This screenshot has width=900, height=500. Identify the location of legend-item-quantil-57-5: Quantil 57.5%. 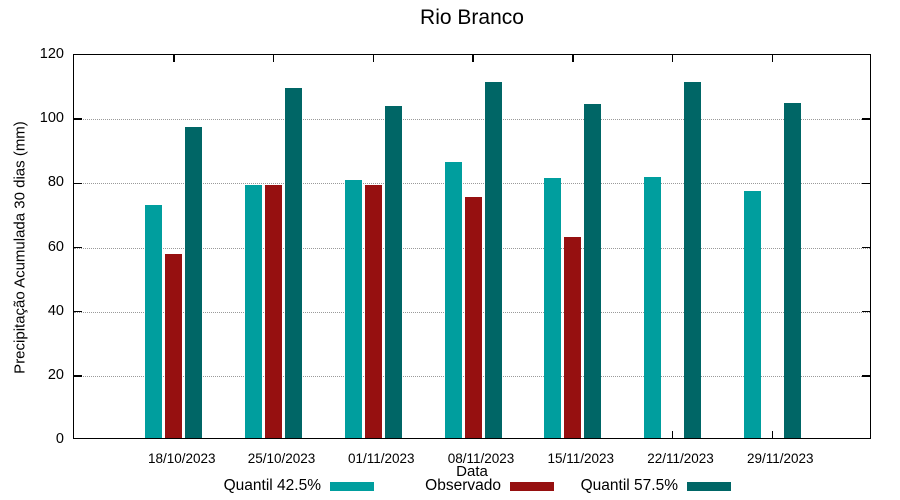
(656, 486).